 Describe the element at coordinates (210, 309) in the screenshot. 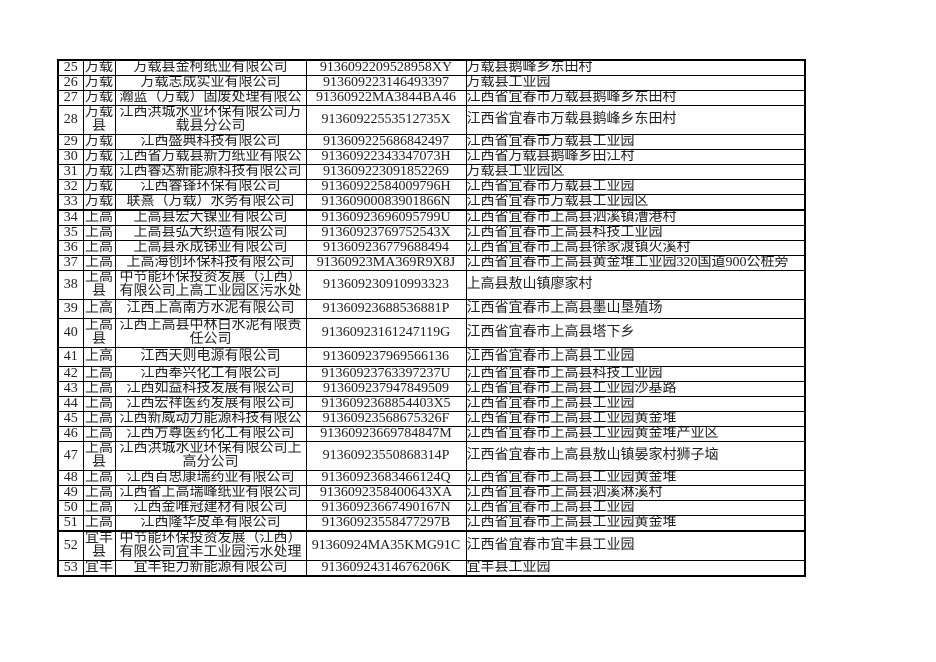

I see `cell-company-name: 江西上高南方水泥有限公司` at that location.